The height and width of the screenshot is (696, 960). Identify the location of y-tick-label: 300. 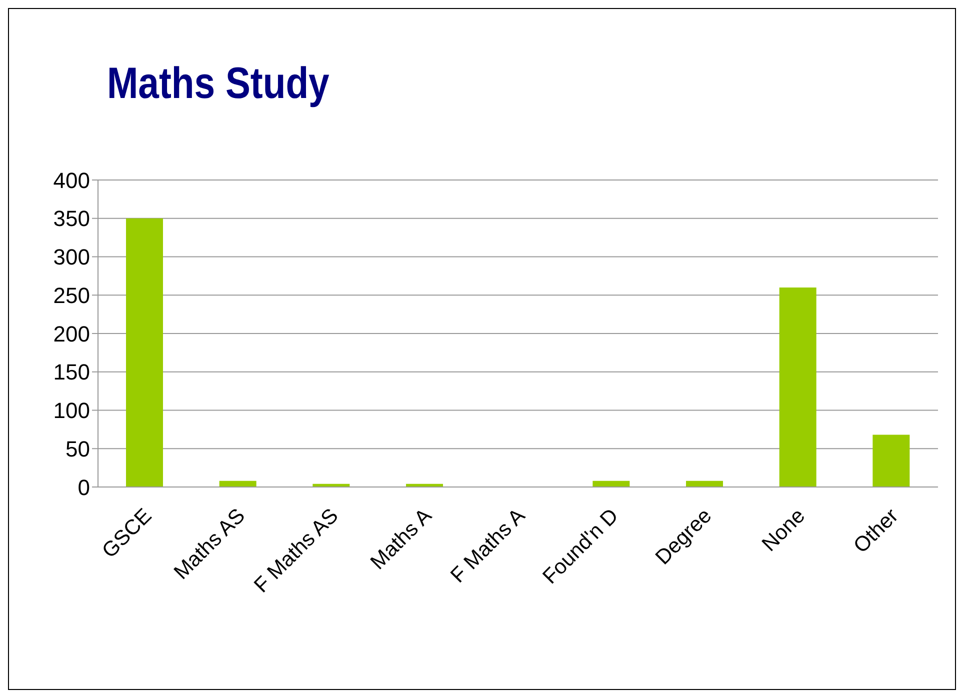
(71, 257).